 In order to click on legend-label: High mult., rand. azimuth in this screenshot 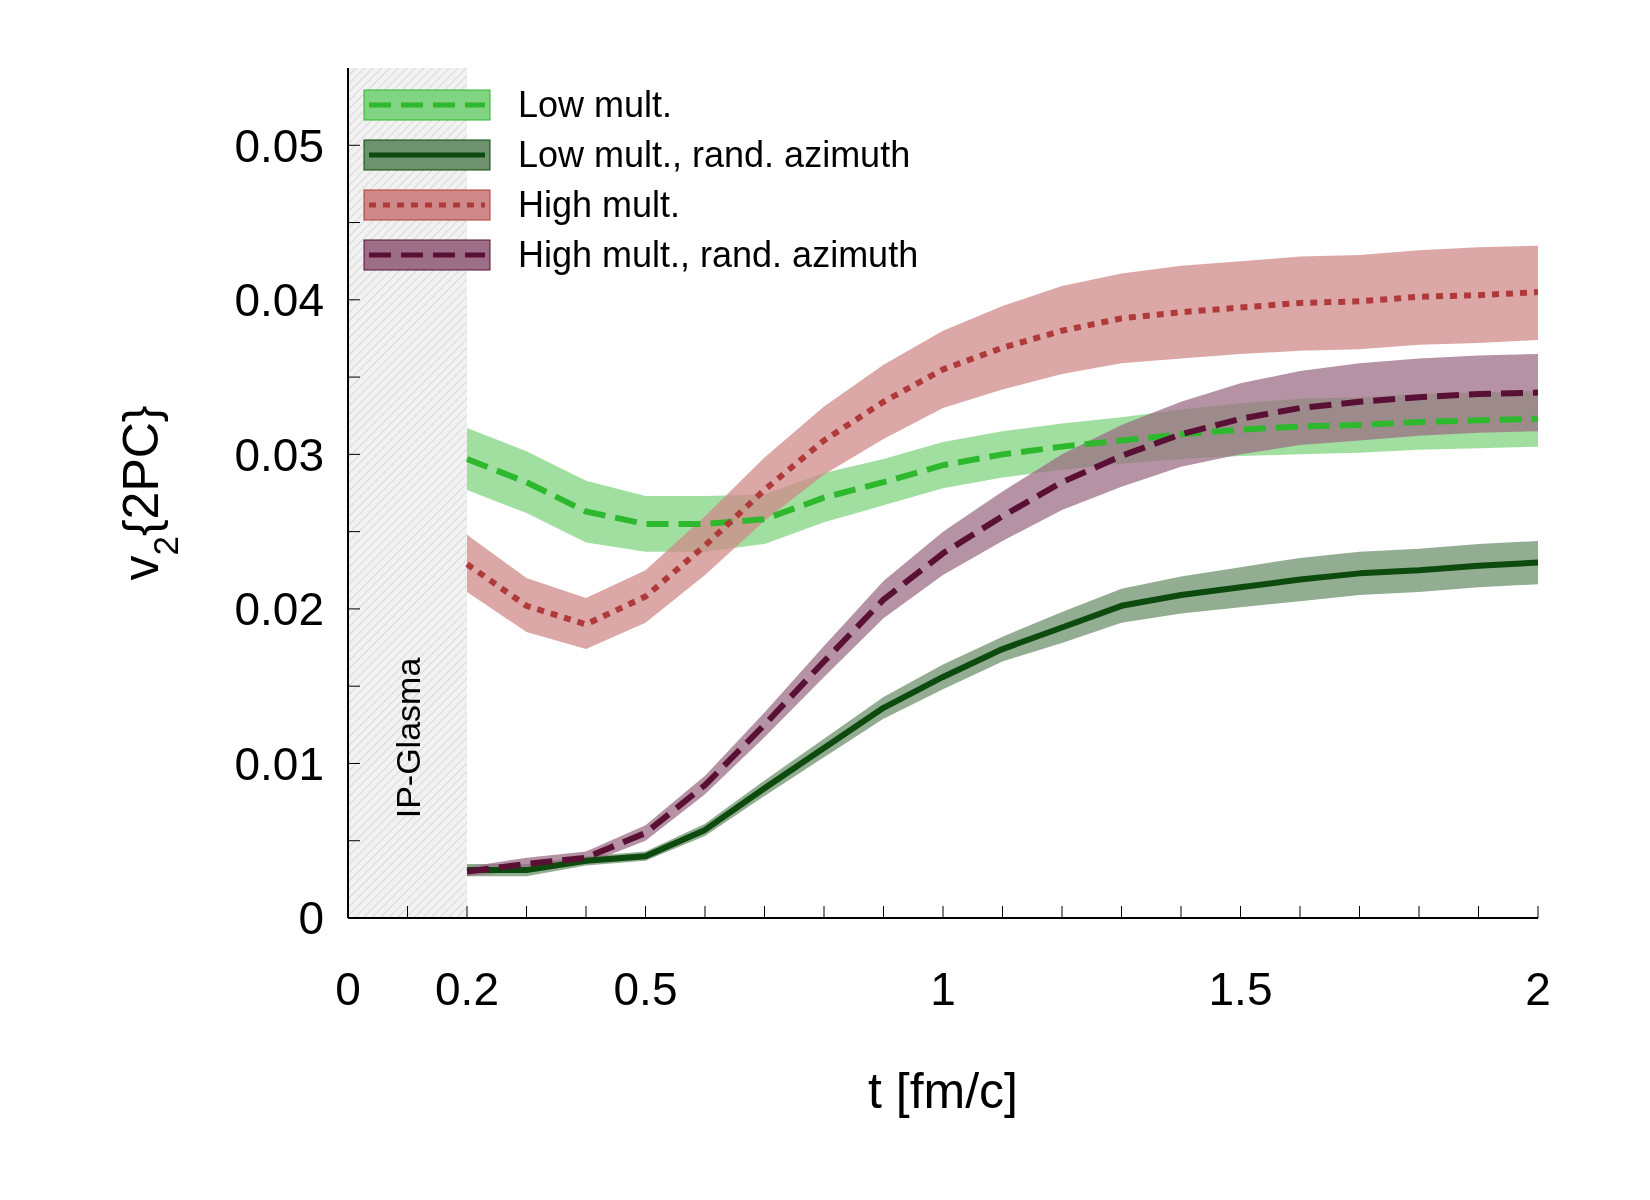, I will do `click(718, 255)`.